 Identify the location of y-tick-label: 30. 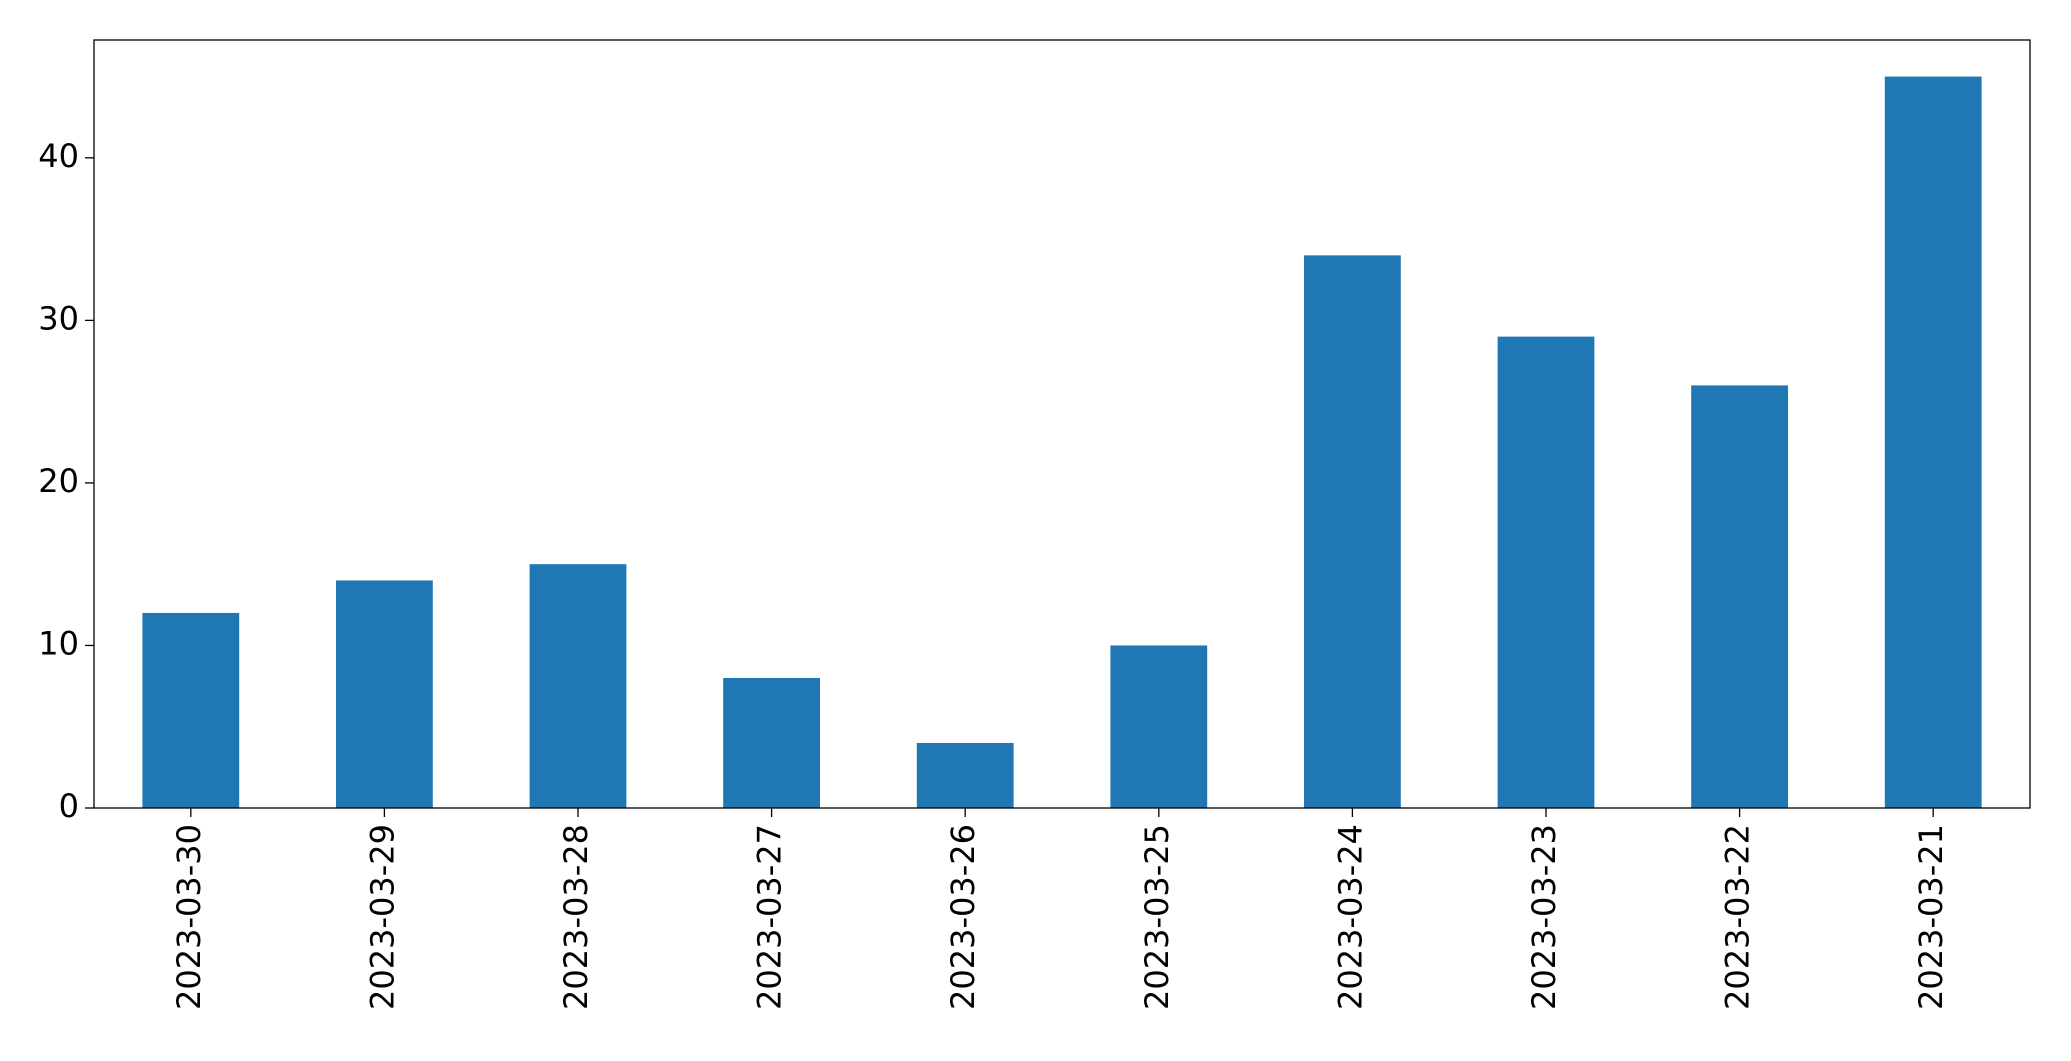
(58, 318).